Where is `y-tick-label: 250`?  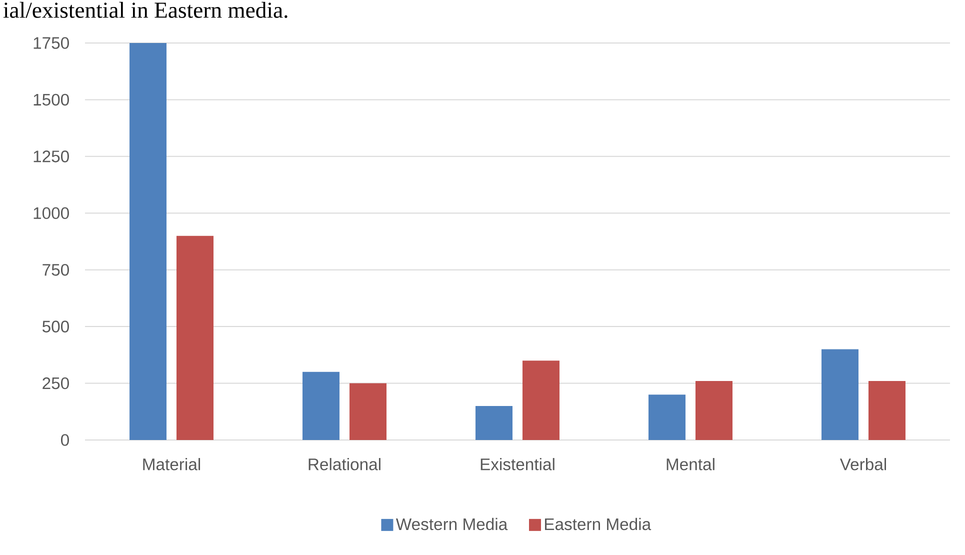
y-tick-label: 250 is located at coordinates (55, 383).